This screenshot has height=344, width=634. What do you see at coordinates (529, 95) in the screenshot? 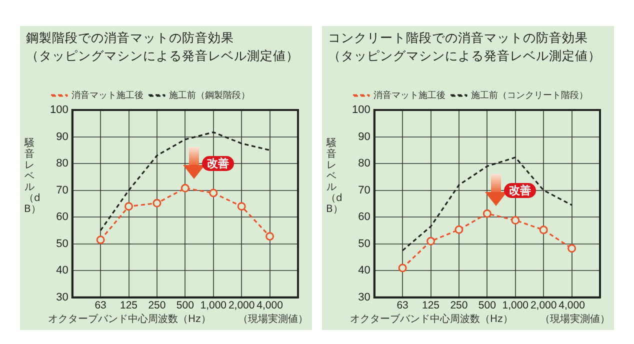
I see `legend-label: 施工前（コンクリート階段）` at bounding box center [529, 95].